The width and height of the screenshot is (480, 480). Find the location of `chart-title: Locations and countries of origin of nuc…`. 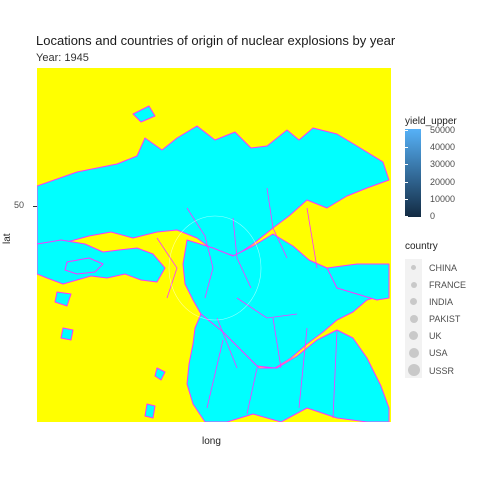

chart-title: Locations and countries of origin of nuc… is located at coordinates (215, 40).